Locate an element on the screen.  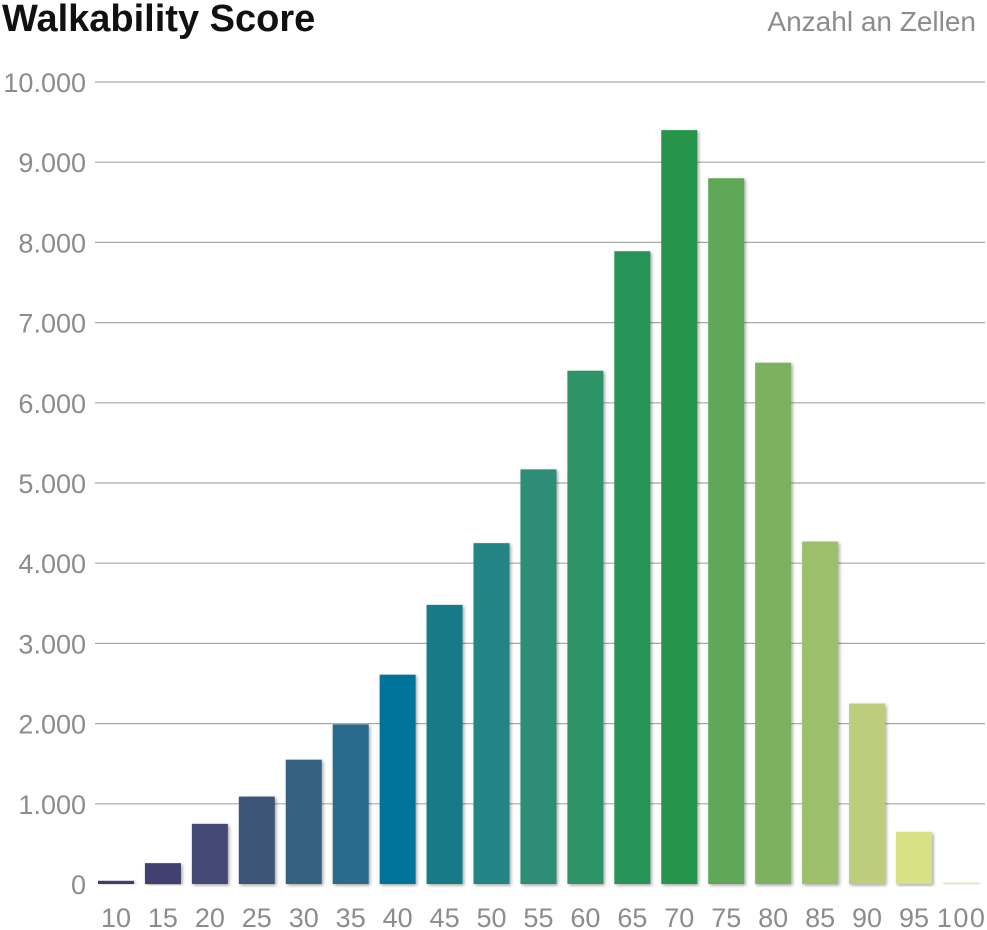
y-tick-label: 10.000 is located at coordinates (44, 83).